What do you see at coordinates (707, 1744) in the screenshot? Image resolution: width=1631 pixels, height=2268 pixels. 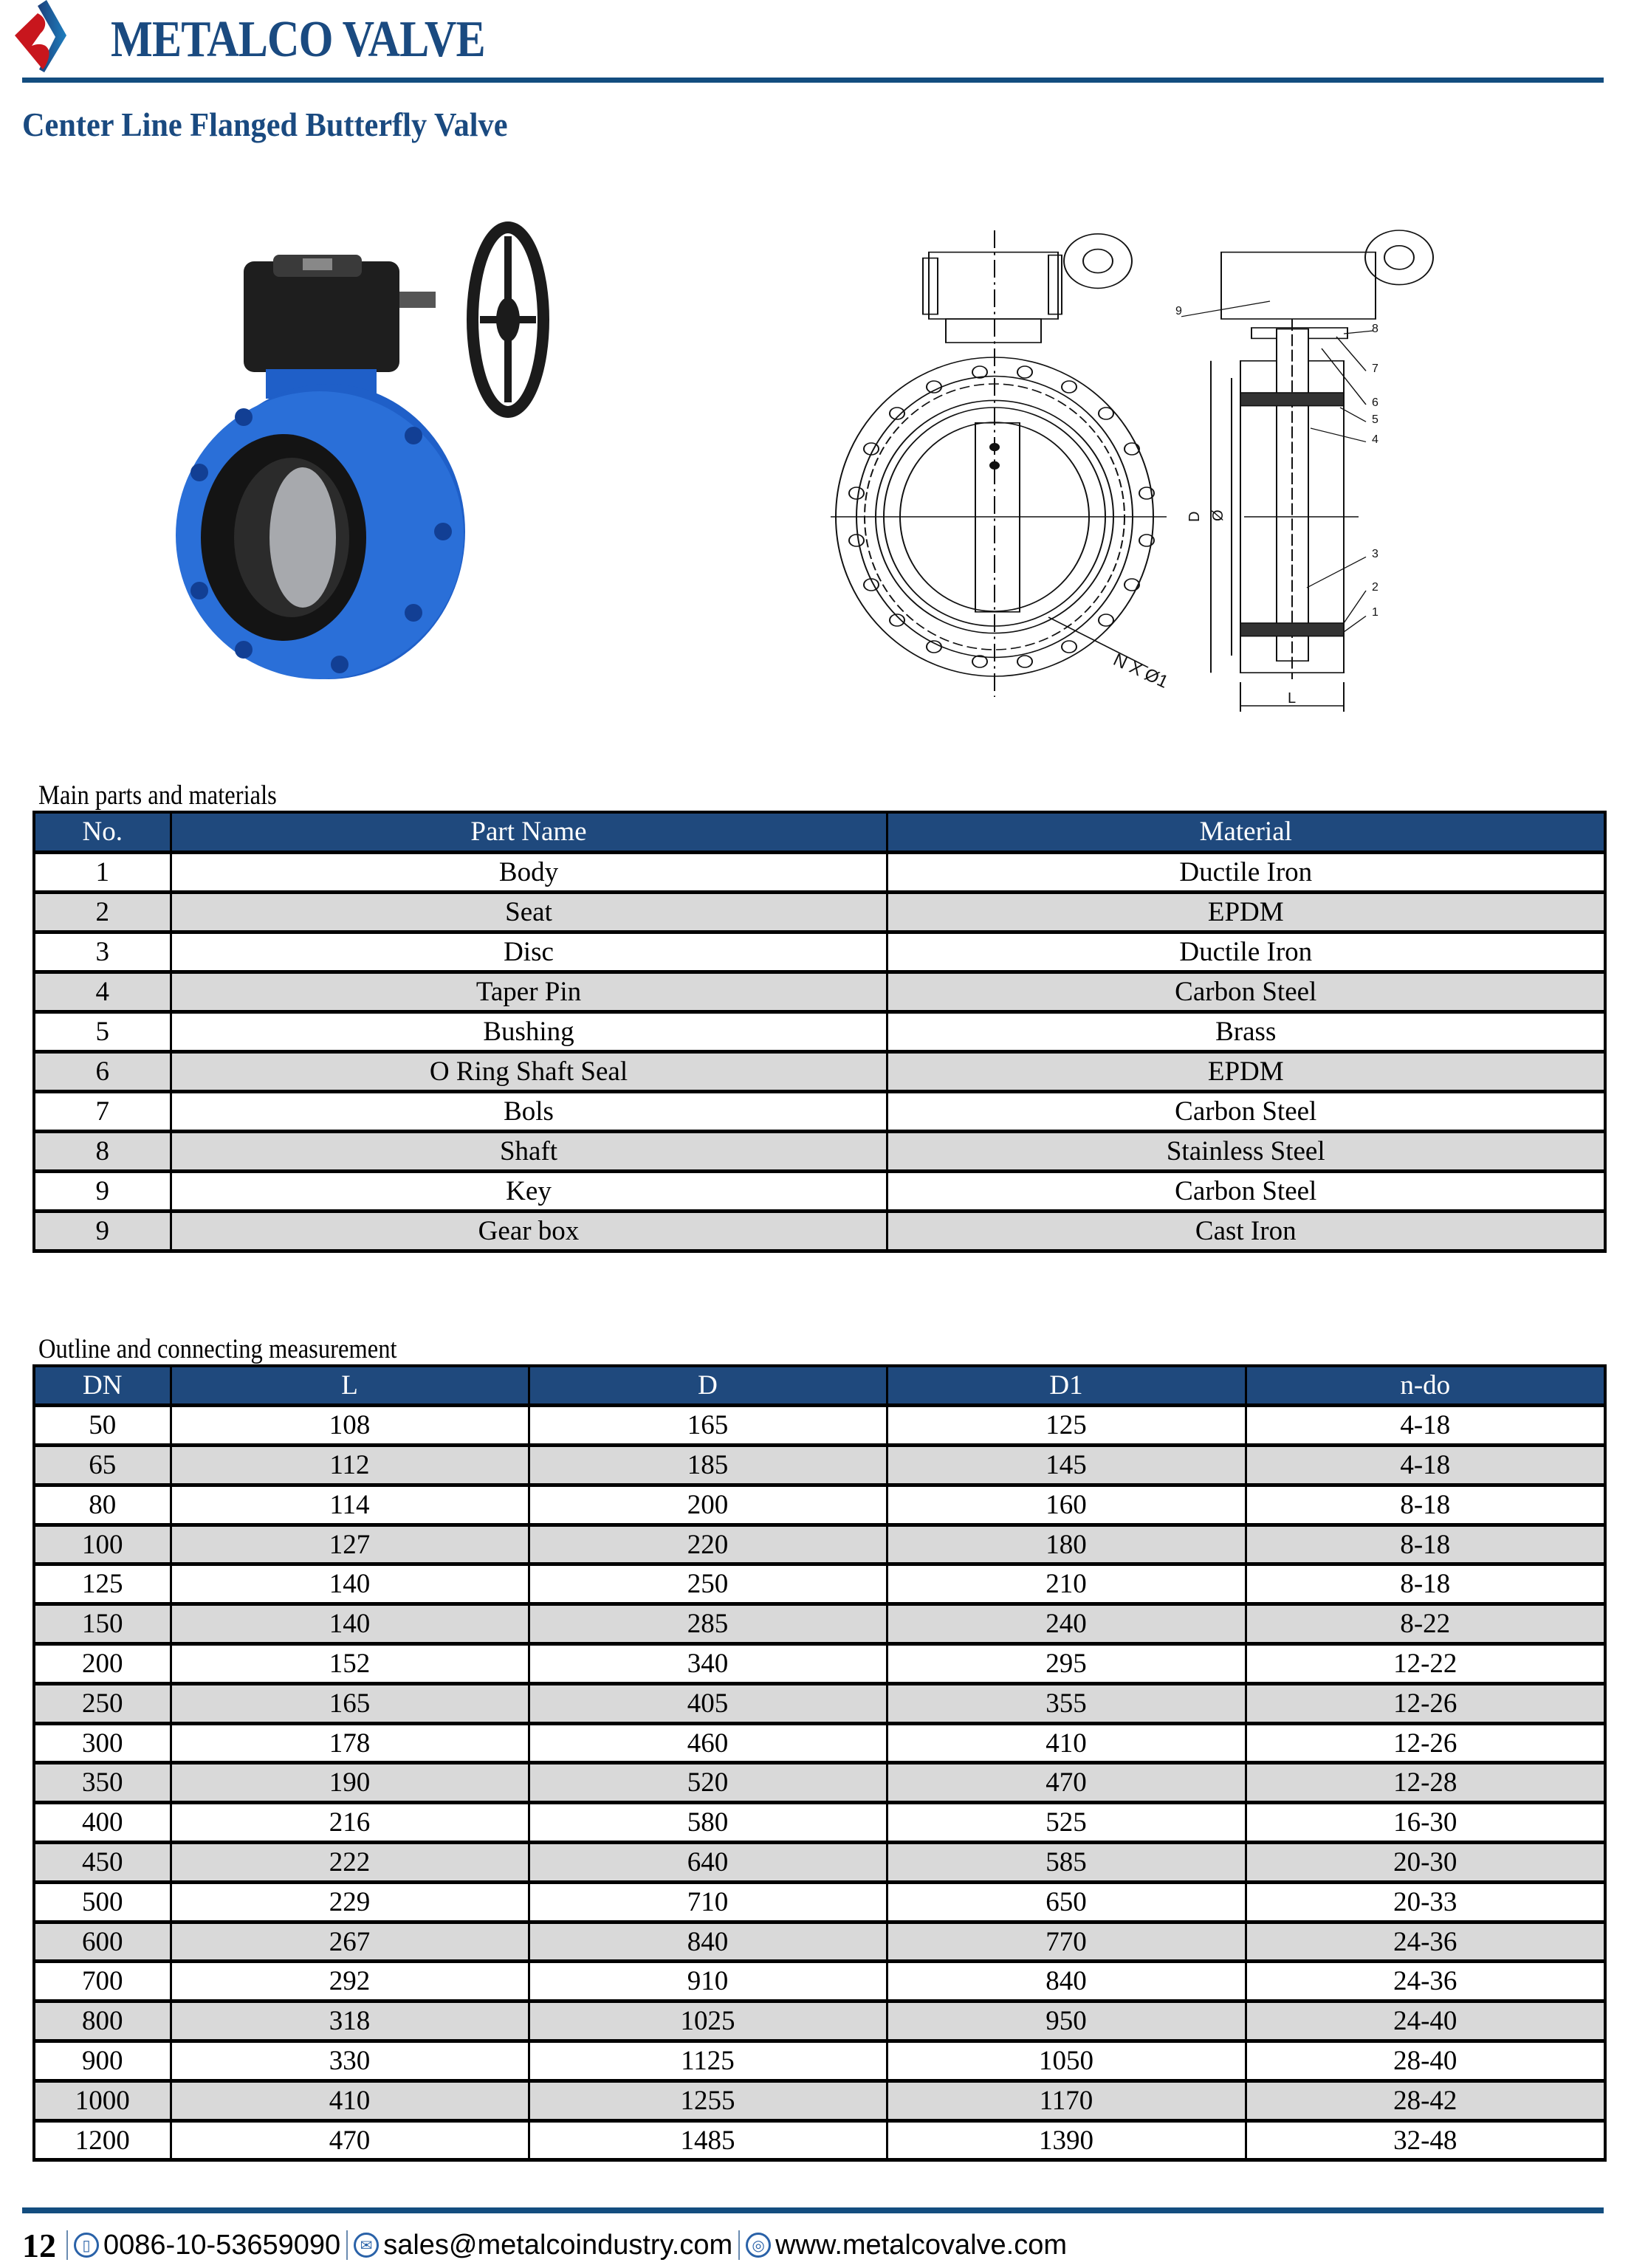 I see `cell-d: 460` at bounding box center [707, 1744].